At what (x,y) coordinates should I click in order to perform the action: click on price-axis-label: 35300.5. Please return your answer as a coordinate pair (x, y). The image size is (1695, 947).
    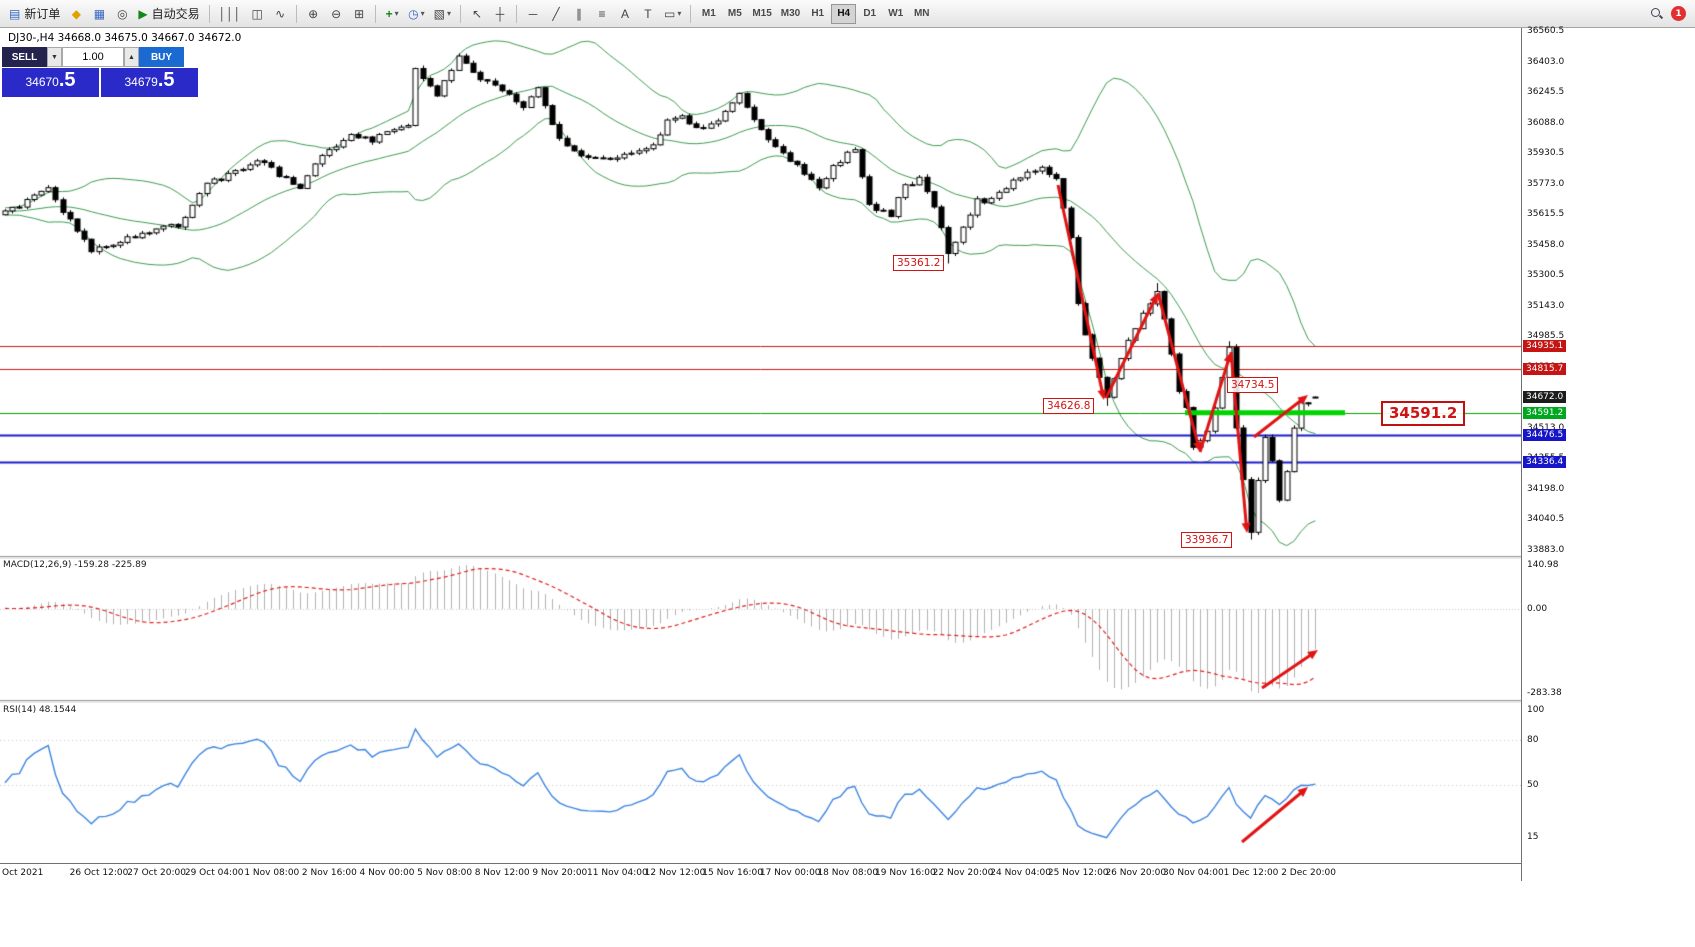
    Looking at the image, I should click on (1546, 275).